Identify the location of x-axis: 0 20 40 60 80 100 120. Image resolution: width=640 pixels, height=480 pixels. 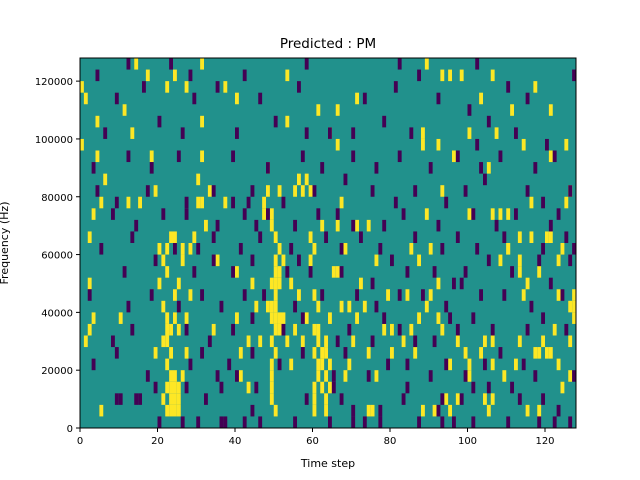
(316, 437).